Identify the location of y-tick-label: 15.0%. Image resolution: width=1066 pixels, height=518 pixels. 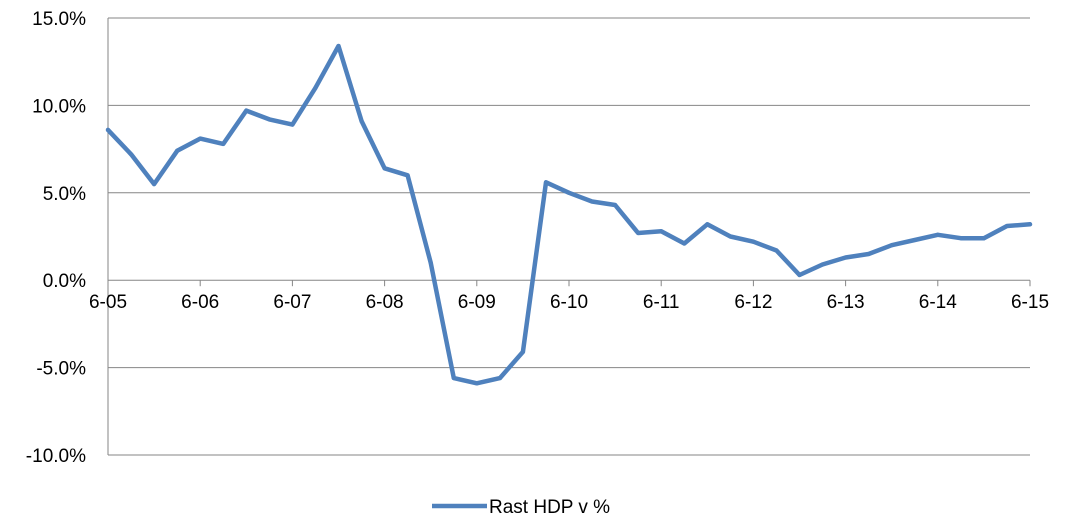
(59, 19).